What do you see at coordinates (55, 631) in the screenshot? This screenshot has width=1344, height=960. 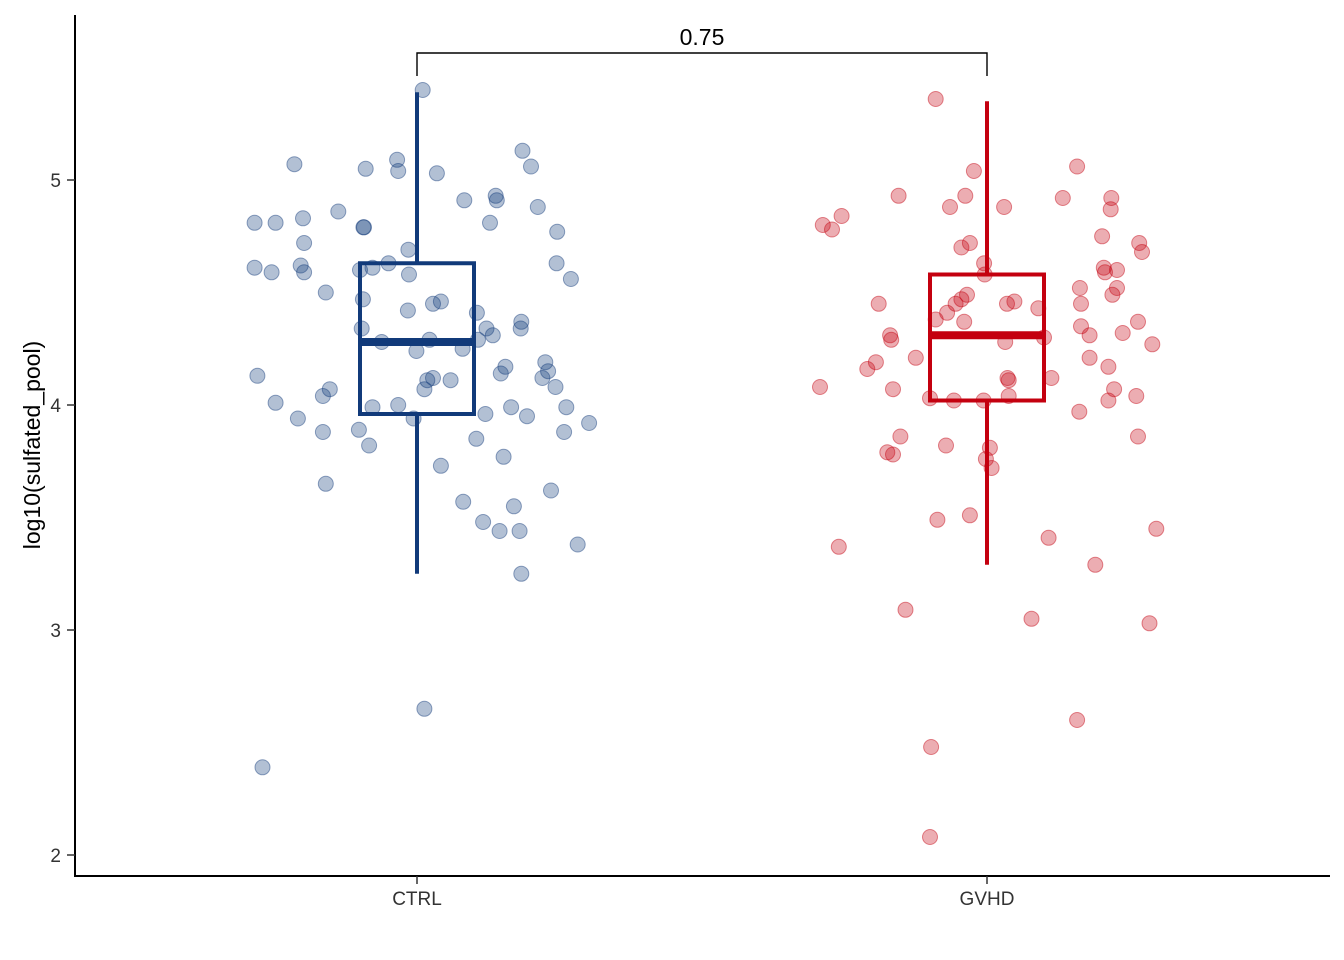 I see `y-tick-label: 3` at bounding box center [55, 631].